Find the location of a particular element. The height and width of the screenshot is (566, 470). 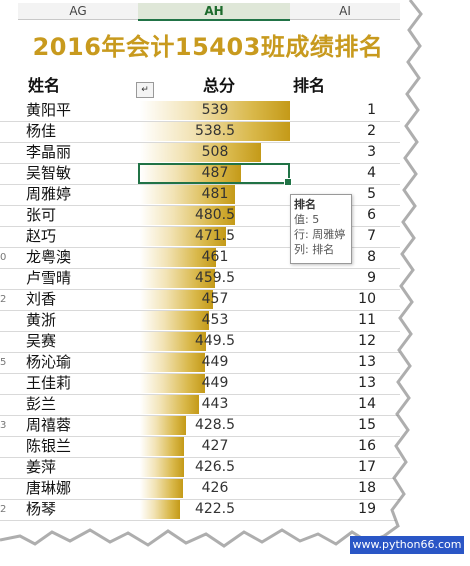

rank-value: 15 is located at coordinates (367, 425).